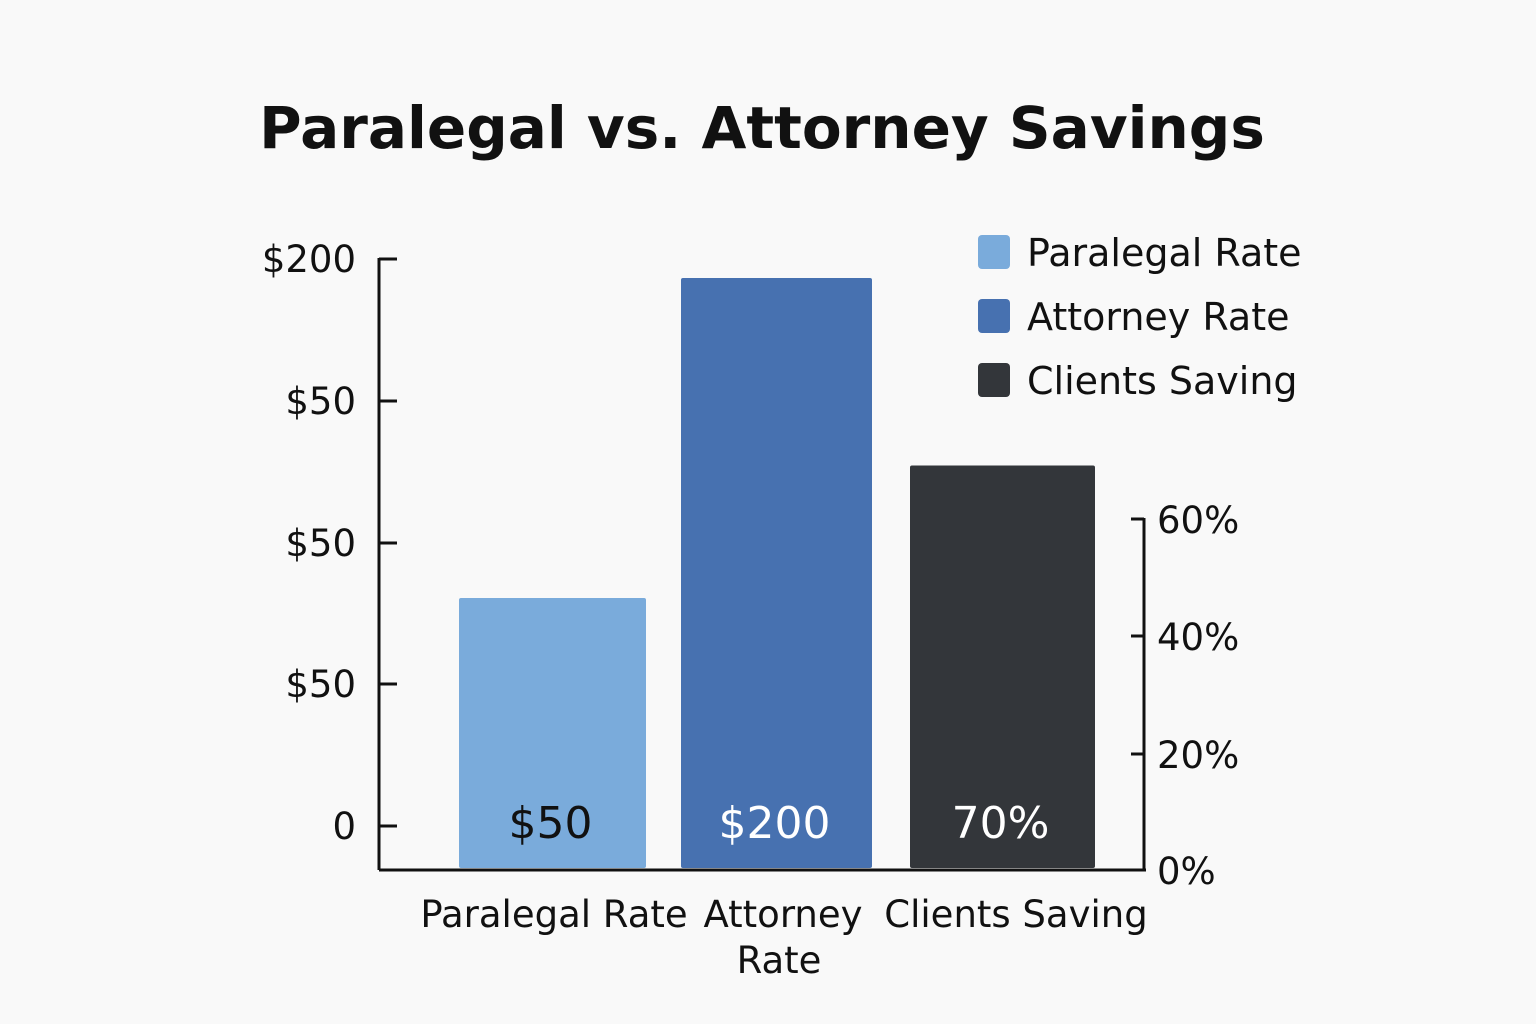 The height and width of the screenshot is (1024, 1536). I want to click on legend-item-attorney-rate: Attorney Rate, so click(1134, 317).